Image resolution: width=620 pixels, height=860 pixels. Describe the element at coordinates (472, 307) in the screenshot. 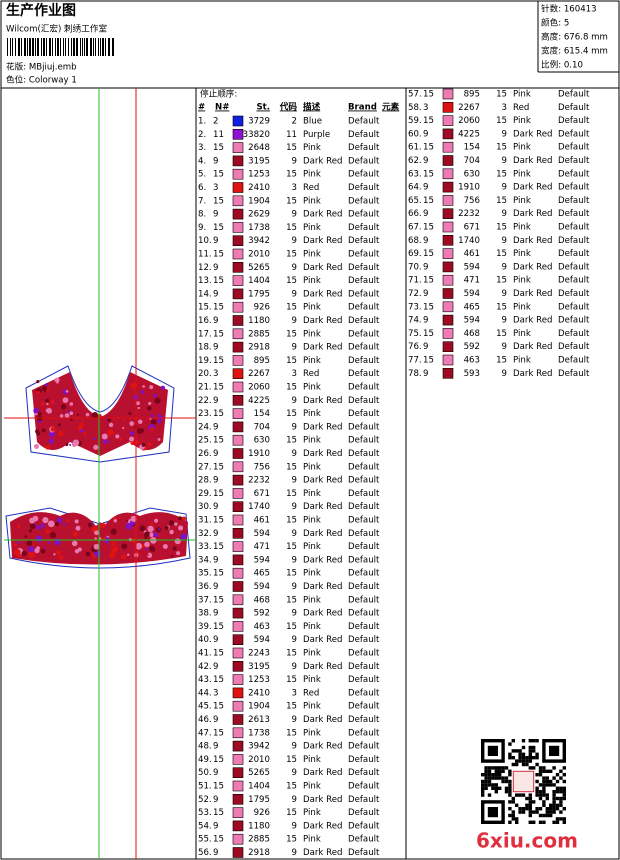

I see `cell: 465` at that location.